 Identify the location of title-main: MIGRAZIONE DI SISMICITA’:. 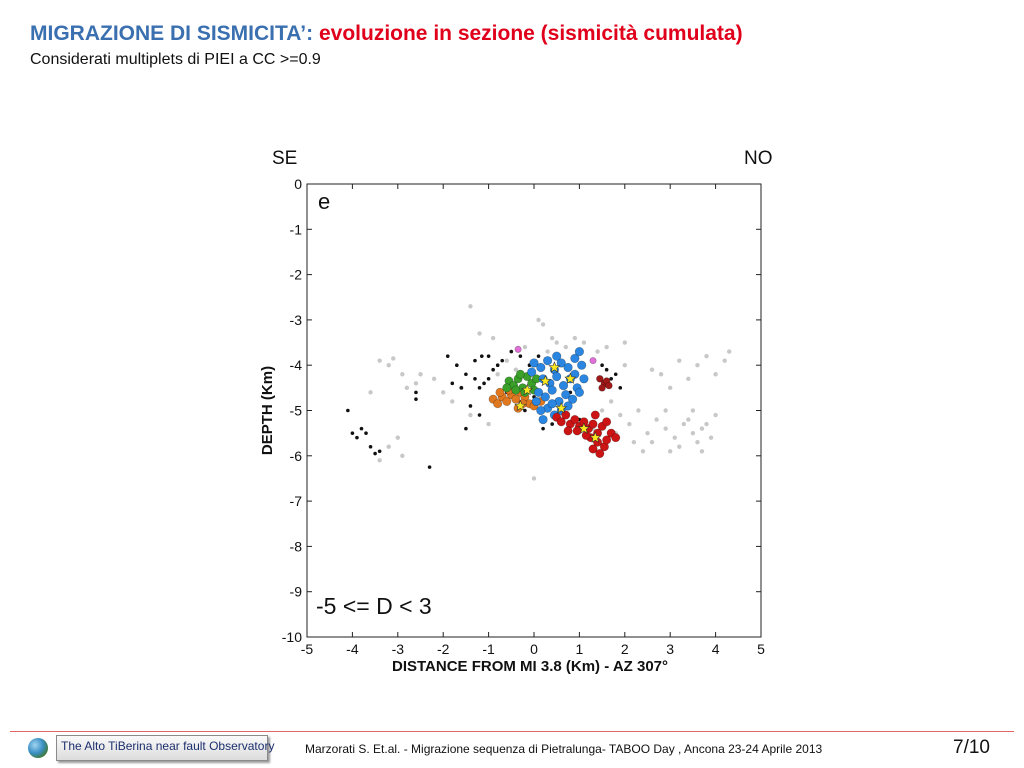
(172, 33).